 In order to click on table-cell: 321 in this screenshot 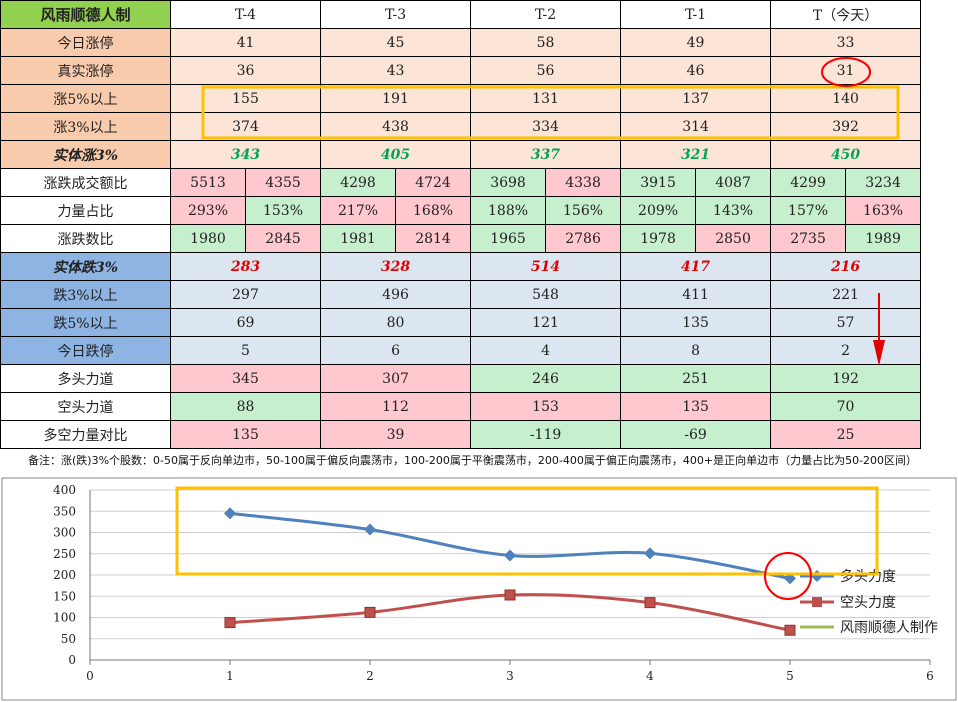, I will do `click(696, 154)`.